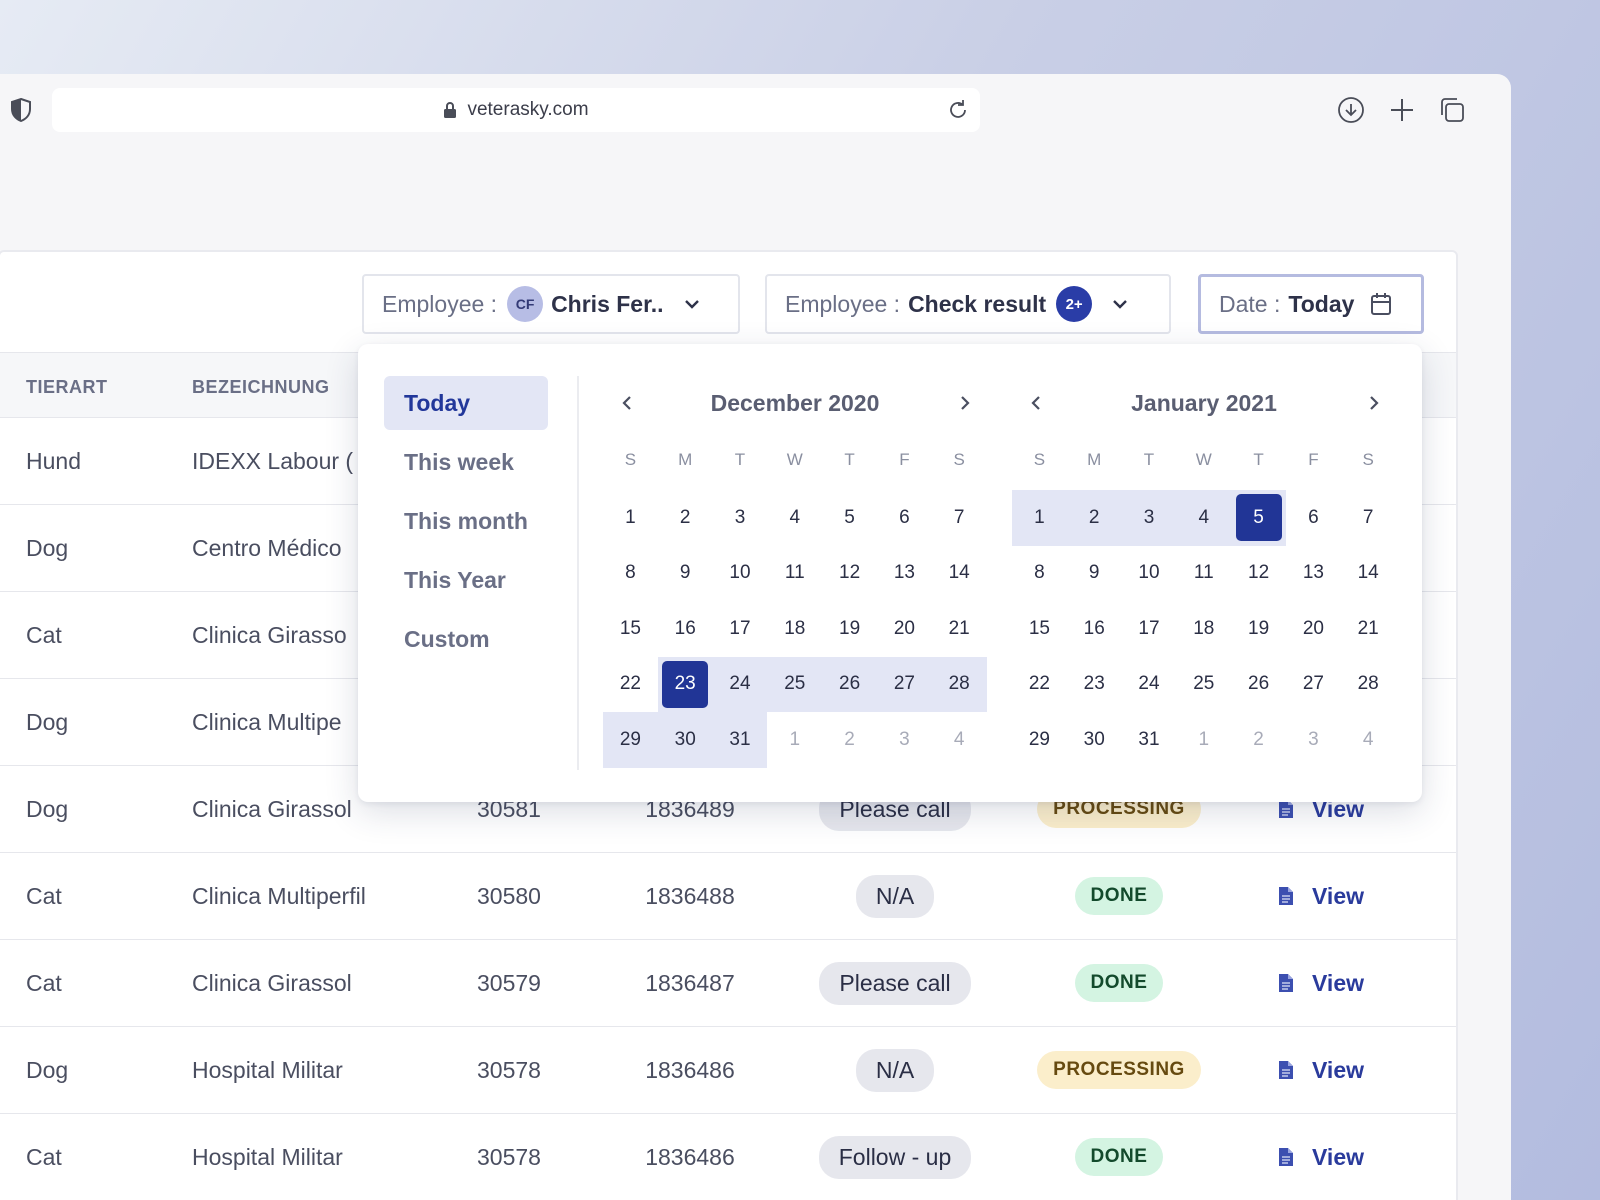  Describe the element at coordinates (1351, 110) in the screenshot. I see `download-icon` at that location.